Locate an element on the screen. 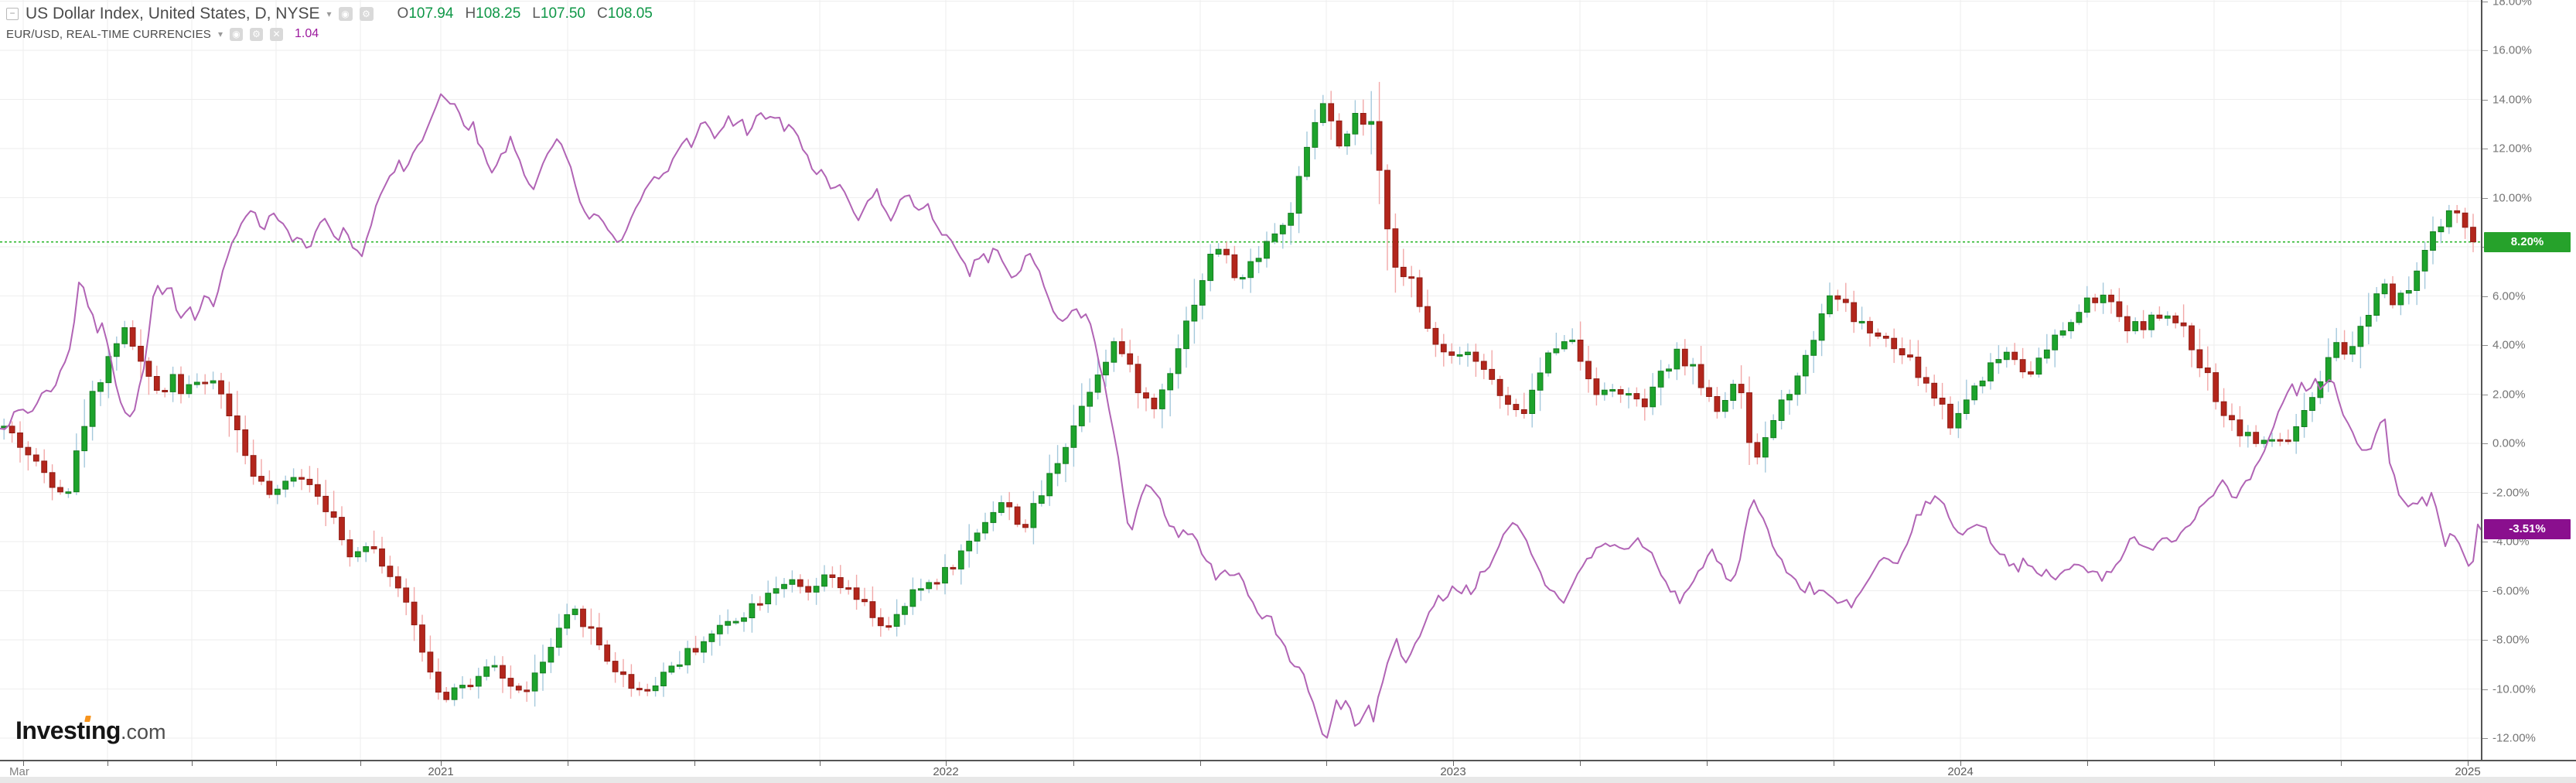 Image resolution: width=2576 pixels, height=783 pixels. symbol2-close-icon: ✕ is located at coordinates (277, 34).